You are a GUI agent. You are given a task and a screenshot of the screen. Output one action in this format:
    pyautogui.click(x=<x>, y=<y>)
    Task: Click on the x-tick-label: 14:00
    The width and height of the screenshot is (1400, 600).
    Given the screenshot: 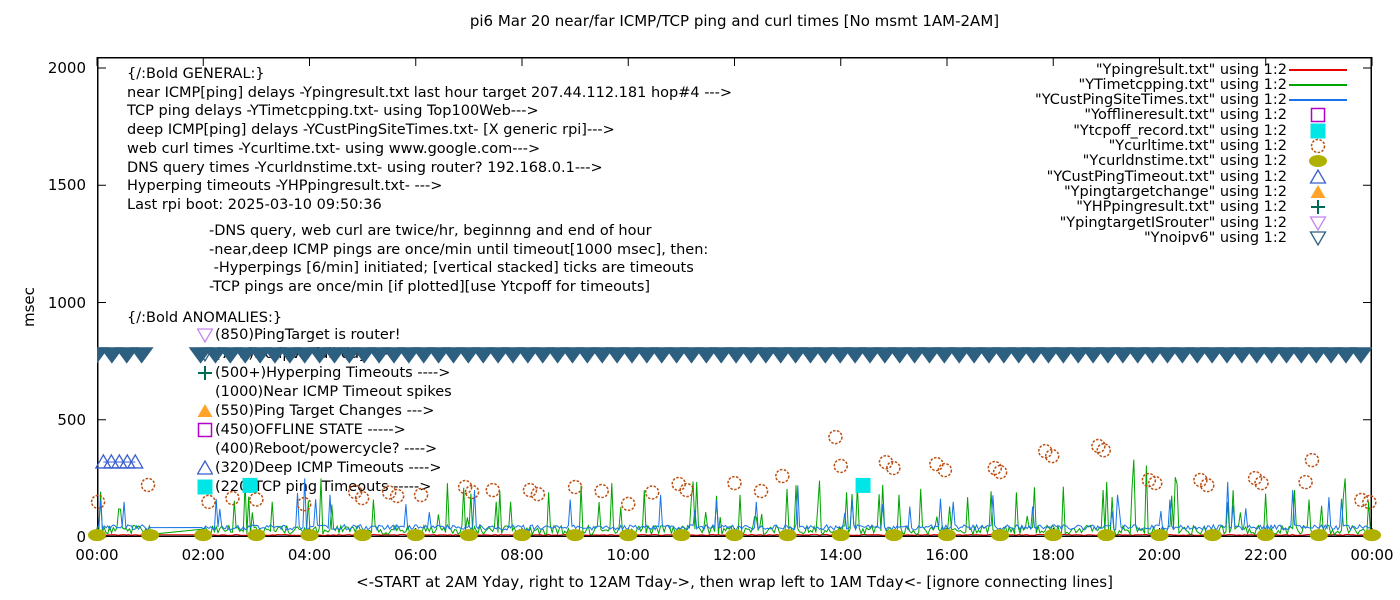 What is the action you would take?
    pyautogui.click(x=841, y=555)
    